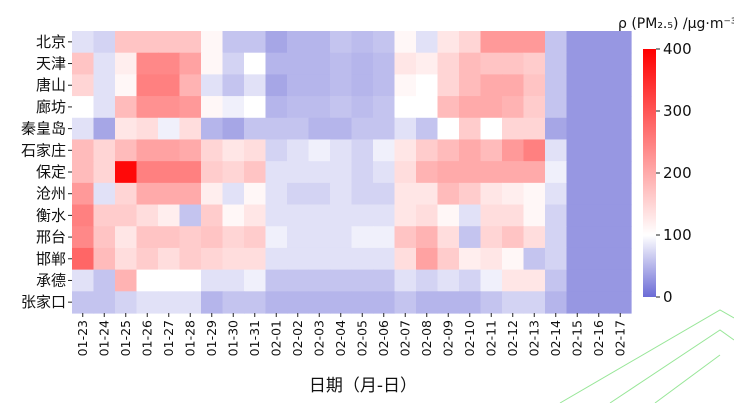 This screenshot has width=734, height=403. Describe the element at coordinates (51, 259) in the screenshot. I see `row-label: 邯郸` at that location.